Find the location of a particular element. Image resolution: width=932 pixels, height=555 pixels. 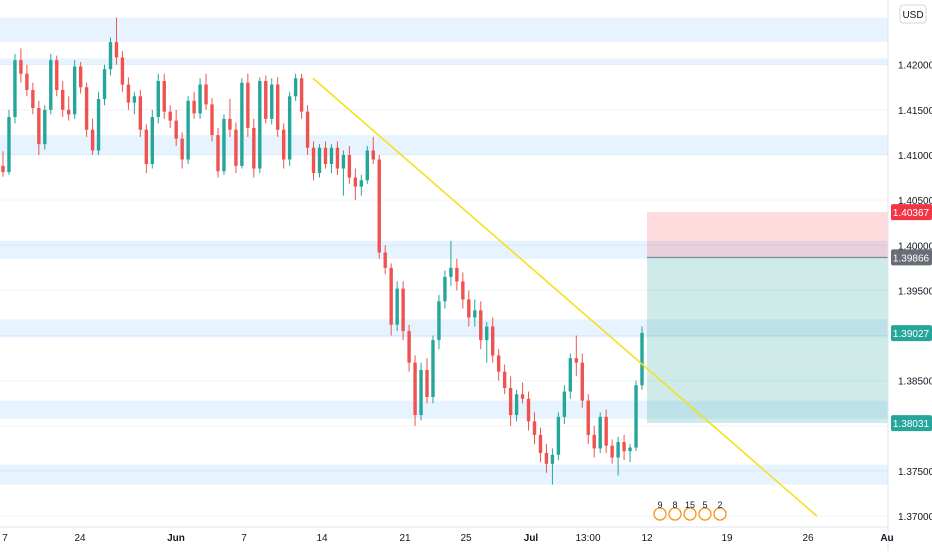

time-tick-label: 19 is located at coordinates (727, 538).